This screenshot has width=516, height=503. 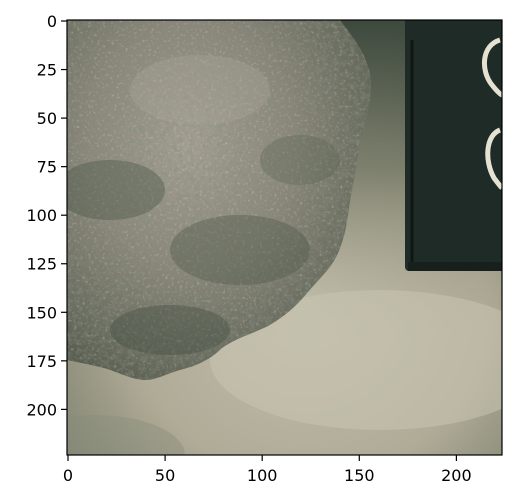 I want to click on x-tick-label: 150, so click(x=359, y=475).